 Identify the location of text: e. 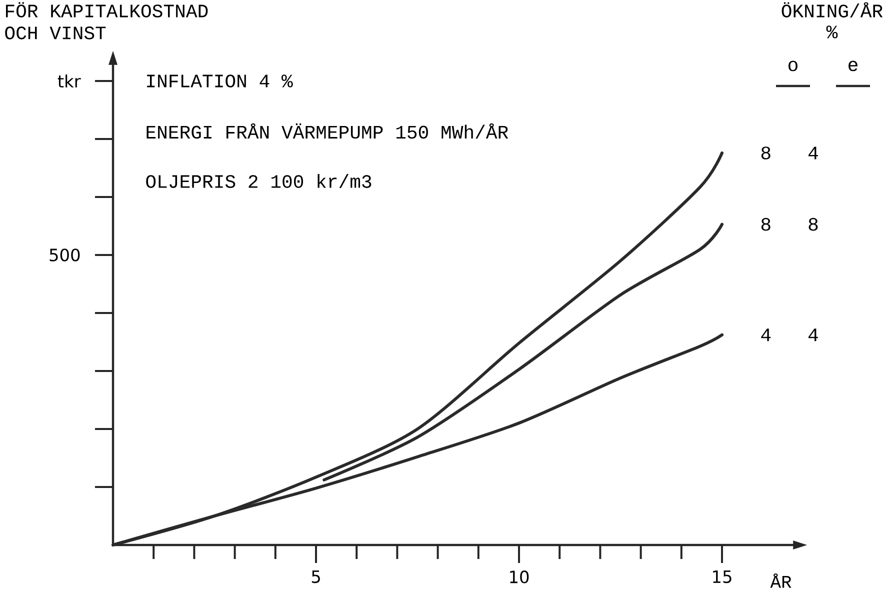
(853, 66).